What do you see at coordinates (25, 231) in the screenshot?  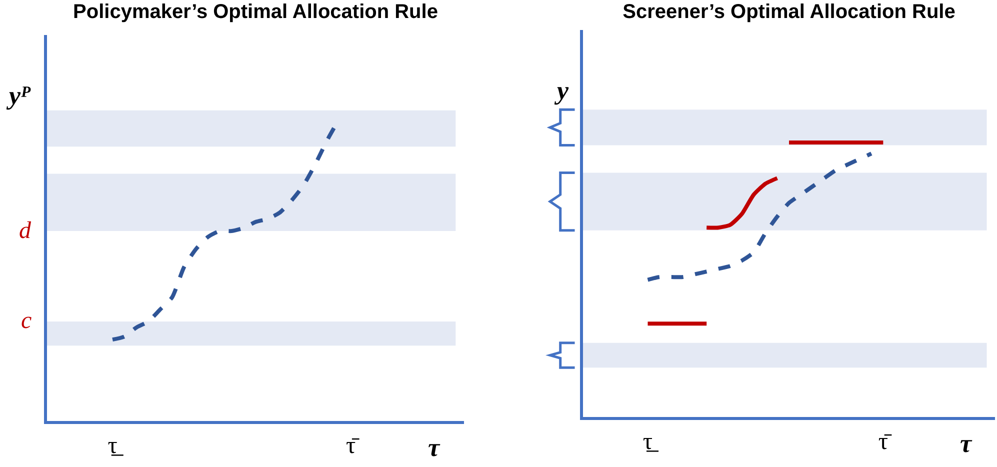 I see `band-label: d` at bounding box center [25, 231].